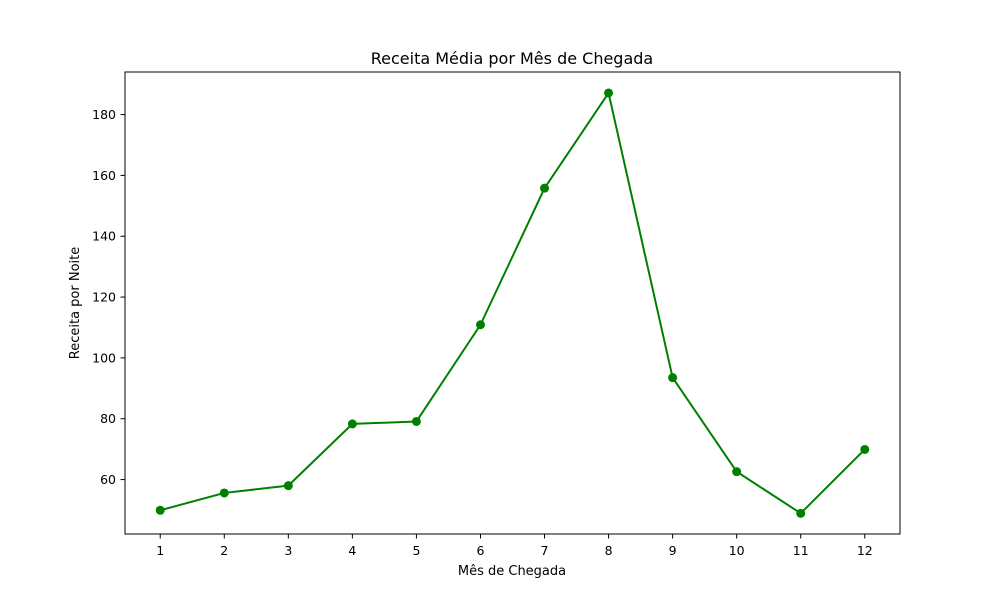  I want to click on y-tick-label: 160, so click(104, 175).